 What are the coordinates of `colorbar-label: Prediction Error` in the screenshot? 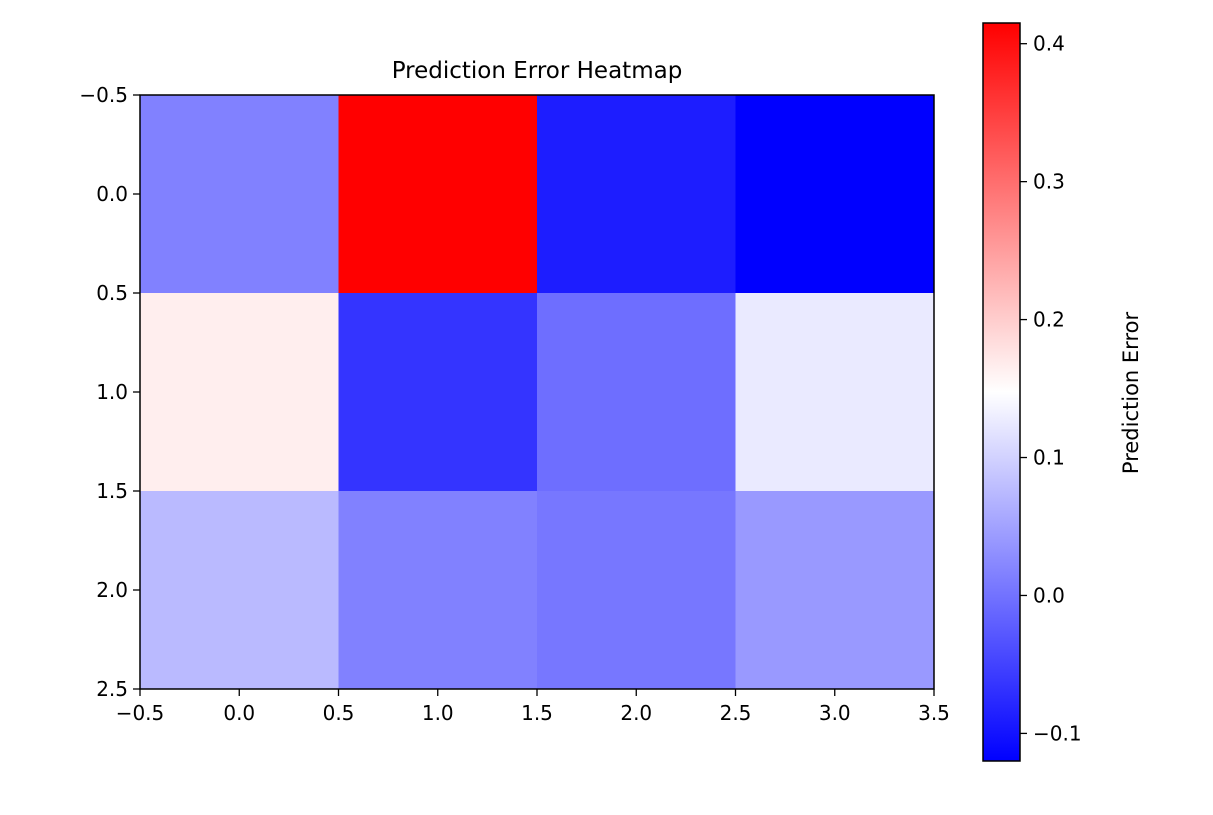 It's located at (1131, 393).